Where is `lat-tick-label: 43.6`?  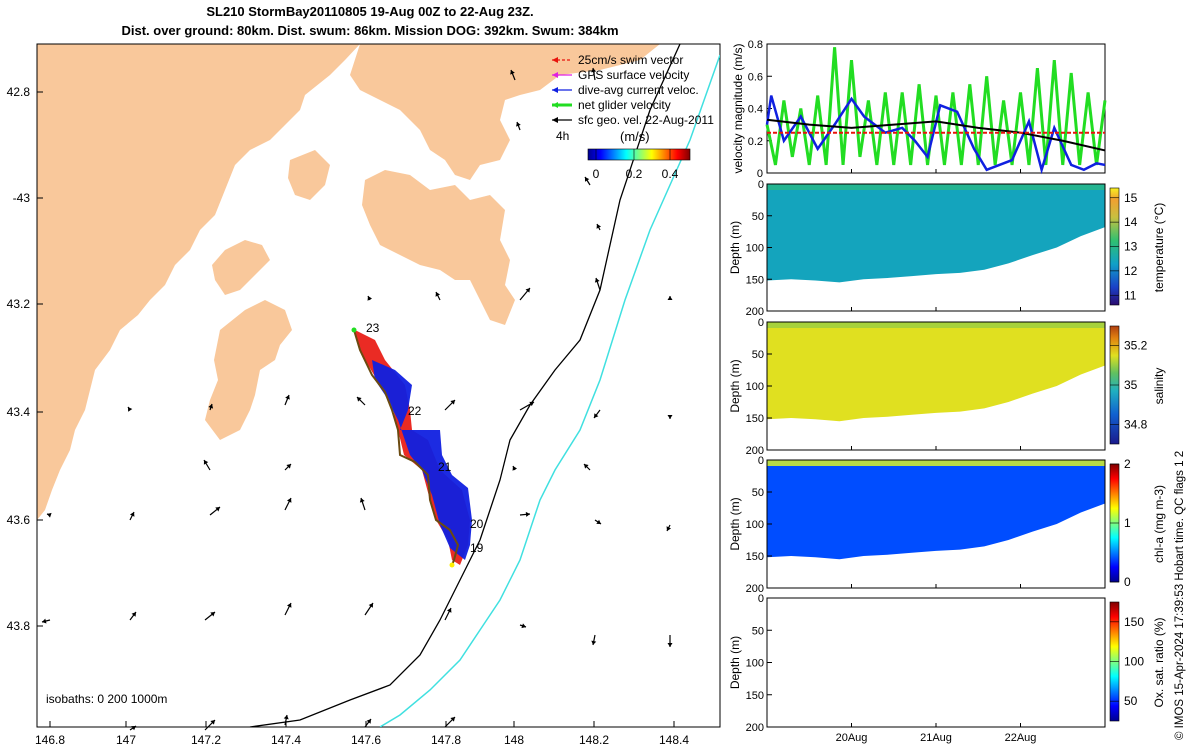
lat-tick-label: 43.6 is located at coordinates (19, 520).